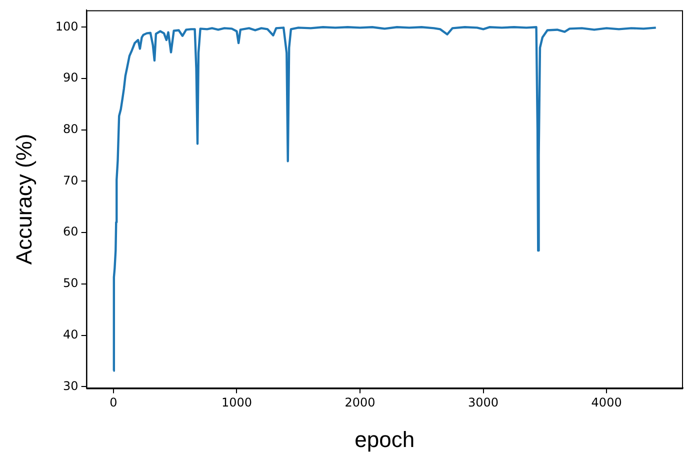 This screenshot has height=466, width=685. What do you see at coordinates (70, 334) in the screenshot?
I see `y-tick-label: 40` at bounding box center [70, 334].